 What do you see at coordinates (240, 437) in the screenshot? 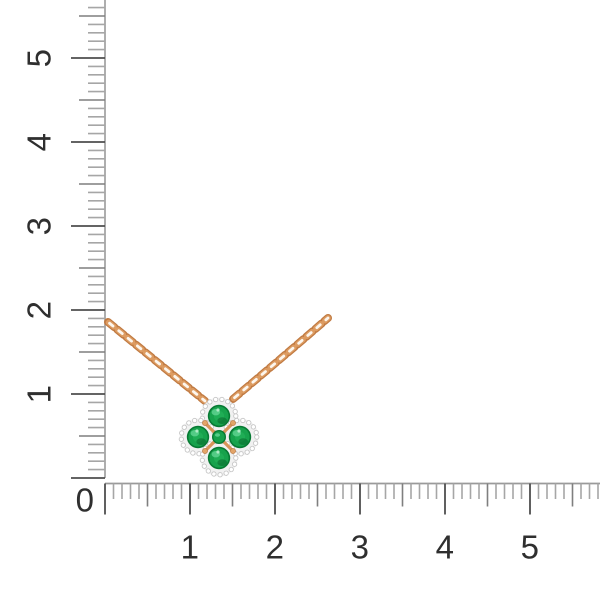
I see `emerald-stone-right` at bounding box center [240, 437].